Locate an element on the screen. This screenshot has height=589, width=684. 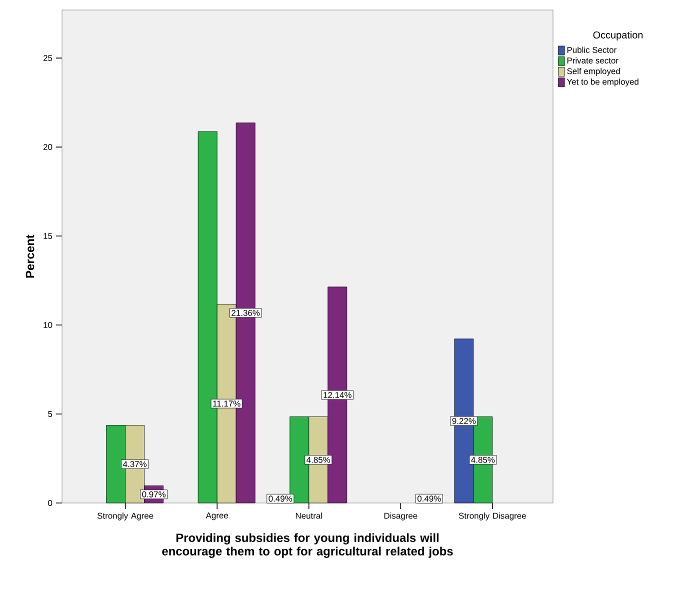
y-tick-label: 5 is located at coordinates (50, 414).